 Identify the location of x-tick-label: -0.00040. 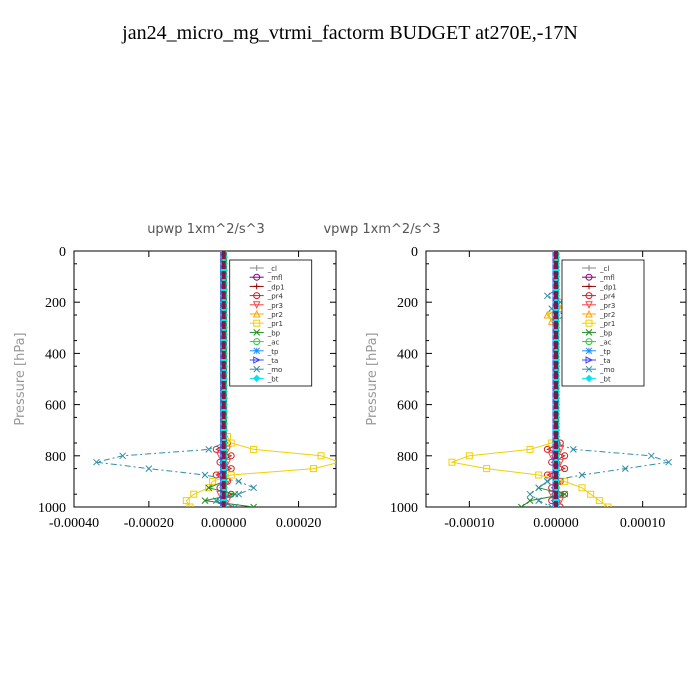
(74, 523).